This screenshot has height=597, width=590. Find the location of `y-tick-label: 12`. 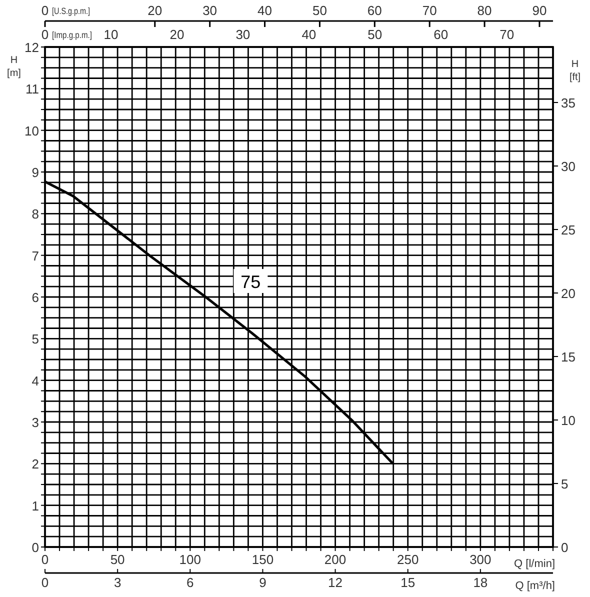

y-tick-label: 12 is located at coordinates (31, 47).